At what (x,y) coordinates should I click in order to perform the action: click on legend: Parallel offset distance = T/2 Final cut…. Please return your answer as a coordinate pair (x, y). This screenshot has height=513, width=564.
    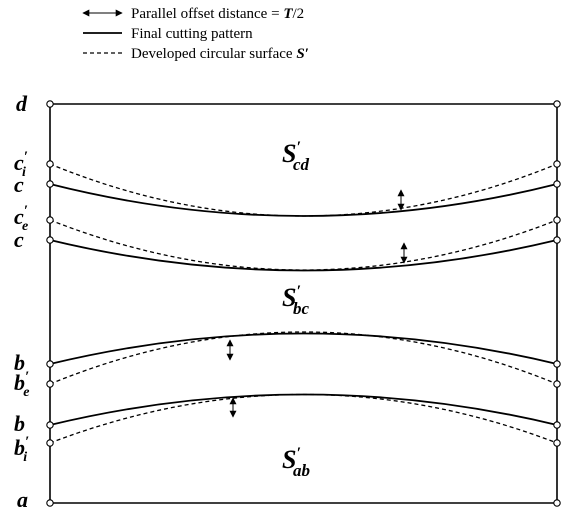
    Looking at the image, I should click on (195, 34).